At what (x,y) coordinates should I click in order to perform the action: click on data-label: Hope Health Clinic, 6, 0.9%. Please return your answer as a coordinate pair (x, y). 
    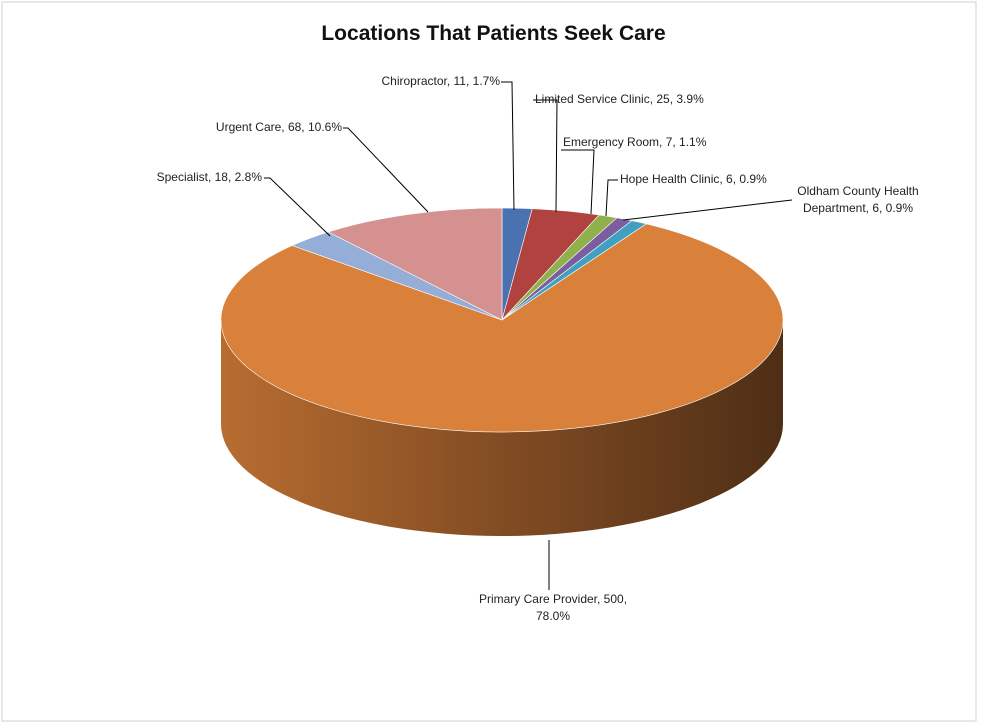
    Looking at the image, I should click on (693, 179).